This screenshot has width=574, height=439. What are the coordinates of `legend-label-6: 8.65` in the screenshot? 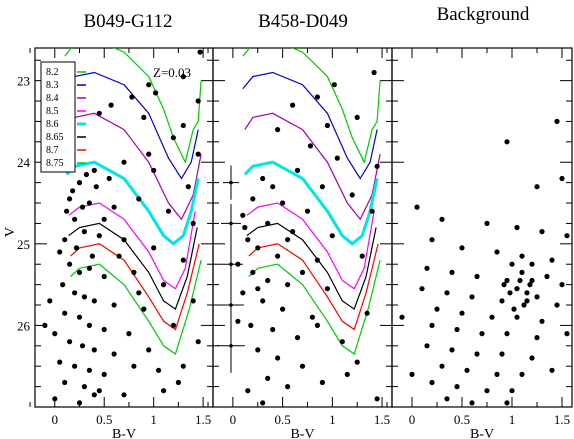 It's located at (55, 137).